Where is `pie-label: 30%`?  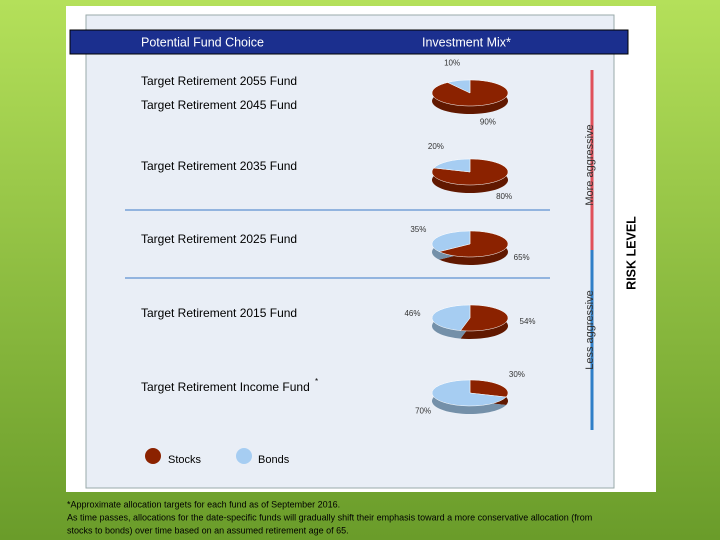 pie-label: 30% is located at coordinates (517, 374).